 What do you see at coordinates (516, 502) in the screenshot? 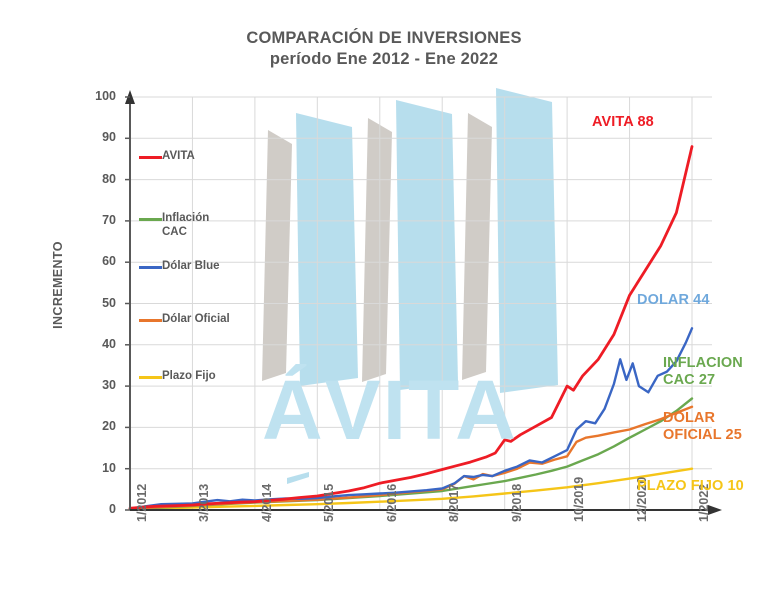
I see `x-tick-label: 9/2018` at bounding box center [516, 502].